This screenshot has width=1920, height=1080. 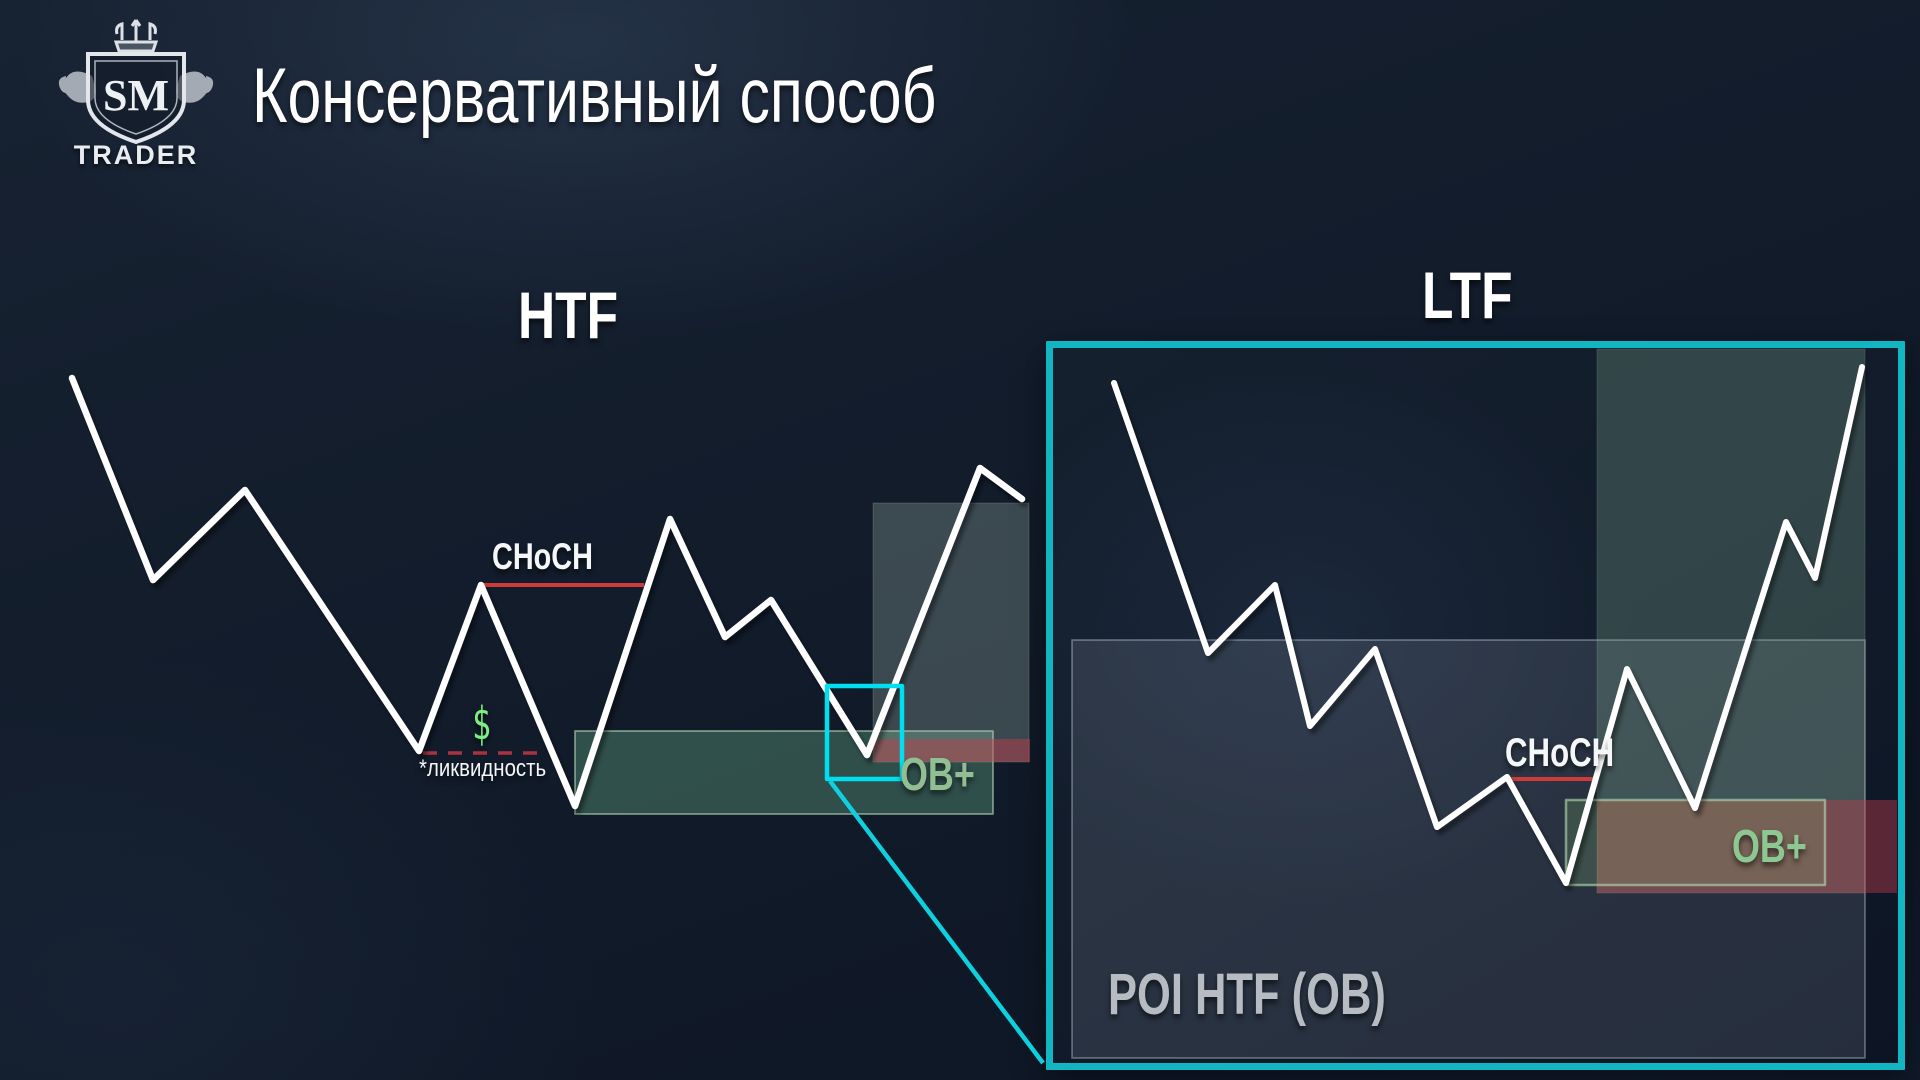 What do you see at coordinates (864, 732) in the screenshot?
I see `htf-zoom-square` at bounding box center [864, 732].